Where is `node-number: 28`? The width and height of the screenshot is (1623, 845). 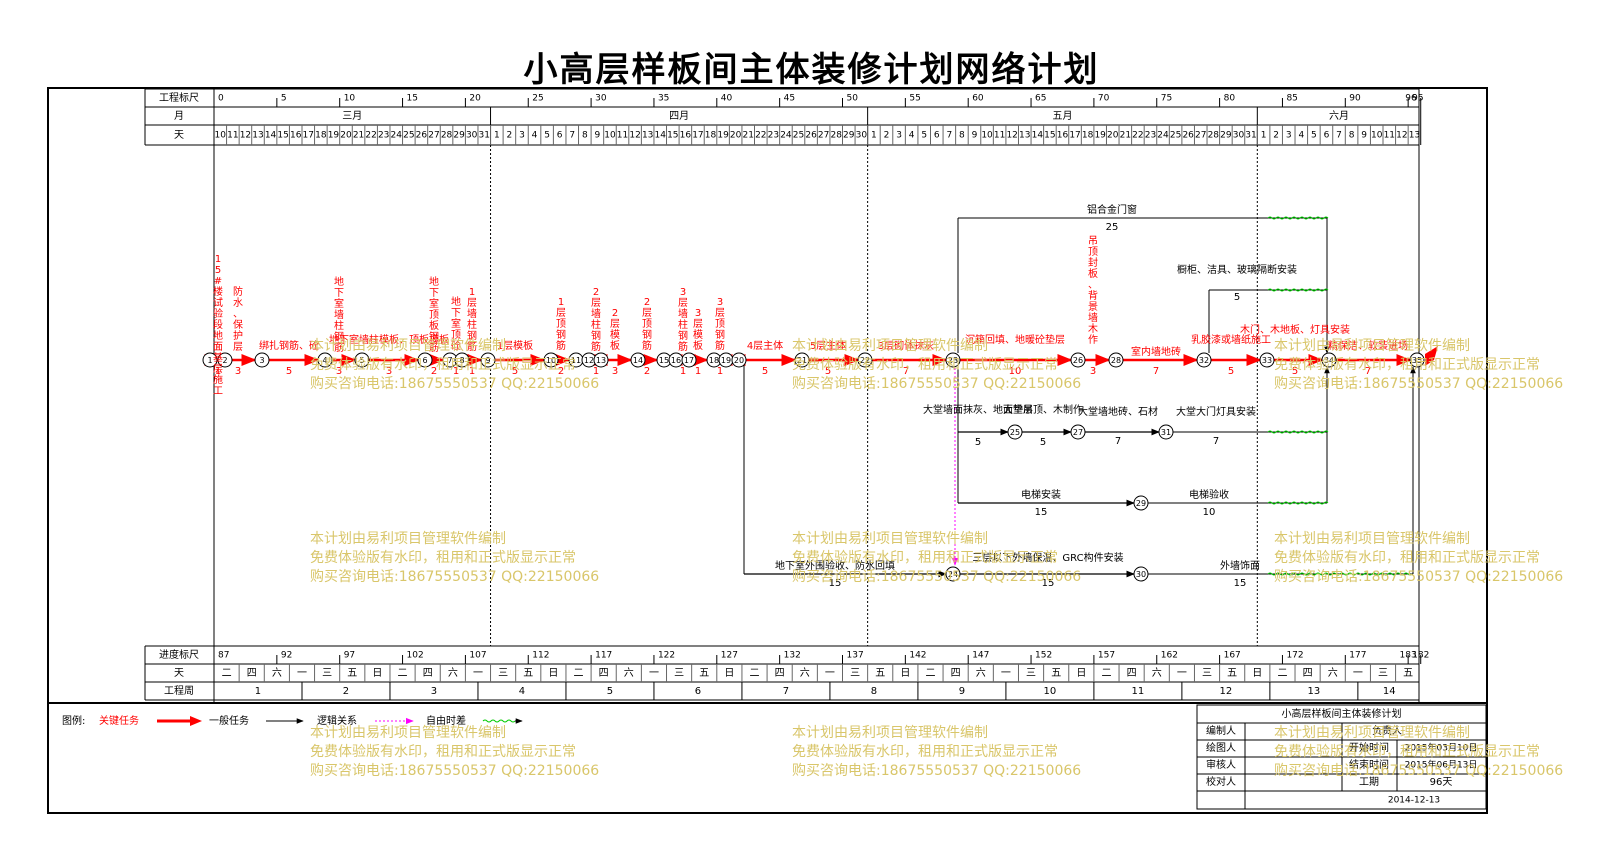 node-number: 28 is located at coordinates (1116, 360).